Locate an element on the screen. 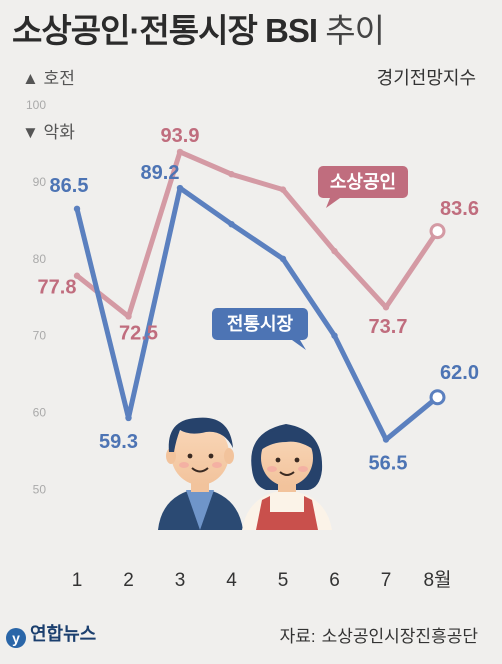 The image size is (502, 664). chart-title-main: 소상공인·전통시장 BSI is located at coordinates (165, 30).